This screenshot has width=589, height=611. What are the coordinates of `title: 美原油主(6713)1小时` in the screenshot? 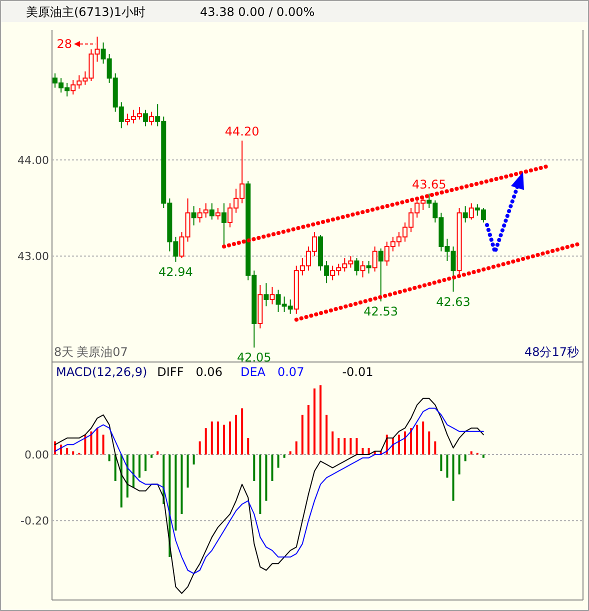 It's located at (86, 12).